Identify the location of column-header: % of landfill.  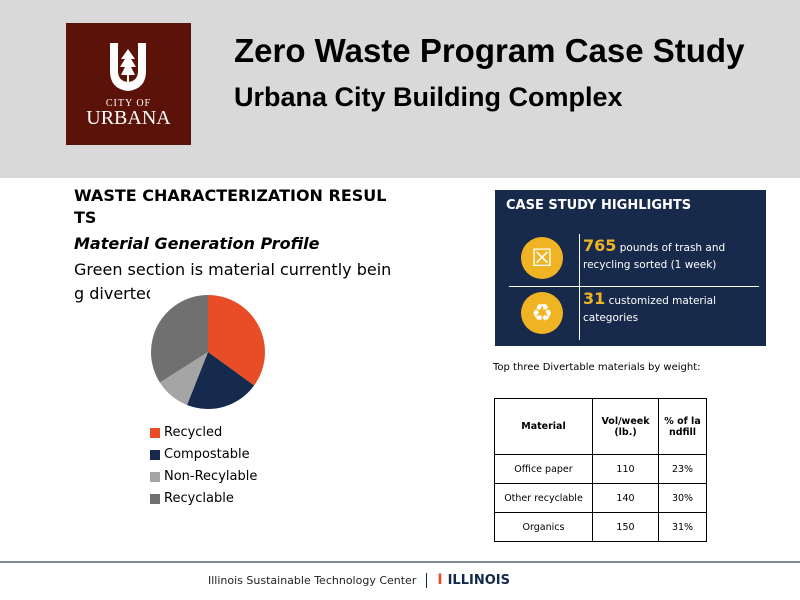
(682, 426).